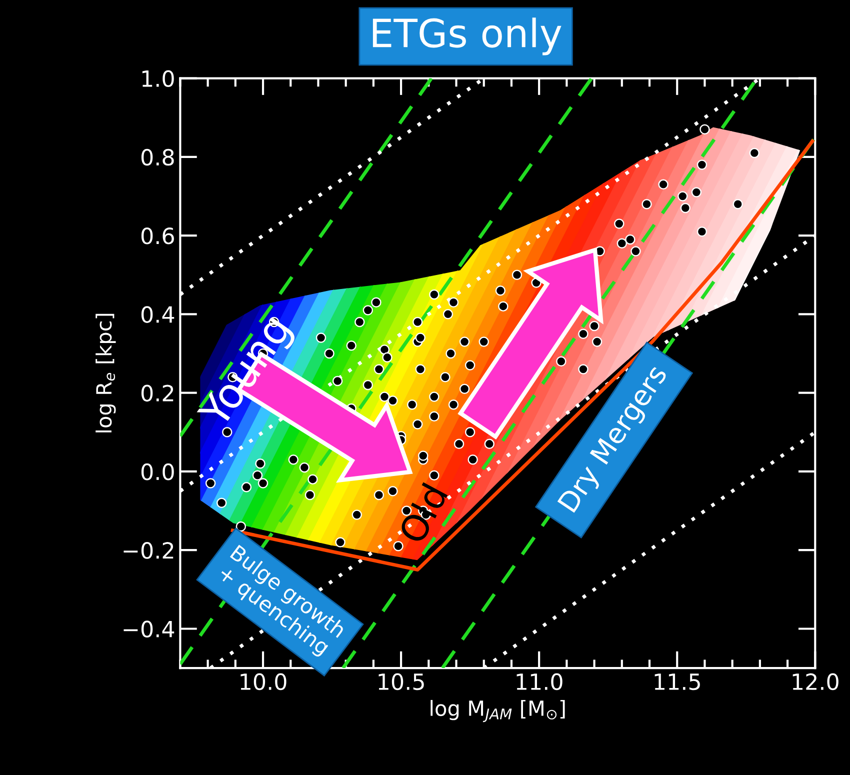 The width and height of the screenshot is (850, 775). Describe the element at coordinates (157, 393) in the screenshot. I see `y-tick-label: 0.2` at that location.